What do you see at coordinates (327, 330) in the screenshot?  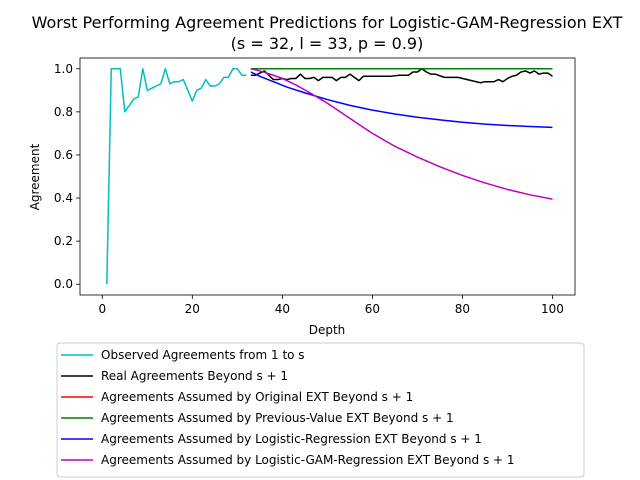 I see `x-axis-label: Depth` at bounding box center [327, 330].